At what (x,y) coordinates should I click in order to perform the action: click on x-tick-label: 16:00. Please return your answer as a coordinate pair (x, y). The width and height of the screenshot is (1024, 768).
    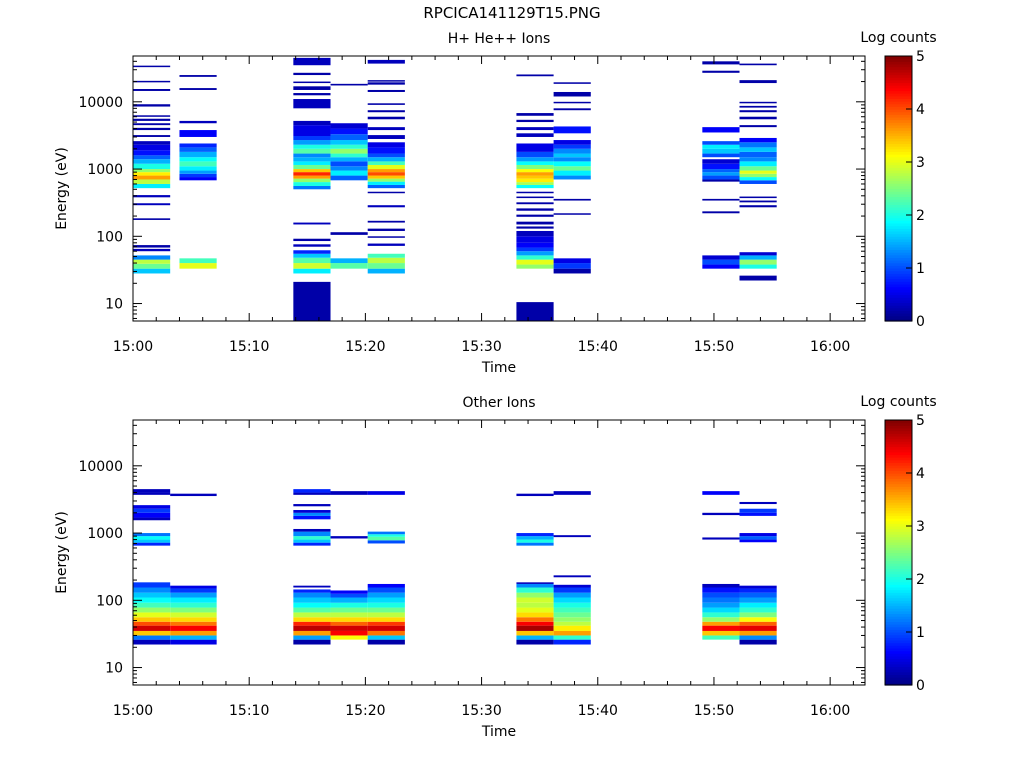
    Looking at the image, I should click on (830, 347).